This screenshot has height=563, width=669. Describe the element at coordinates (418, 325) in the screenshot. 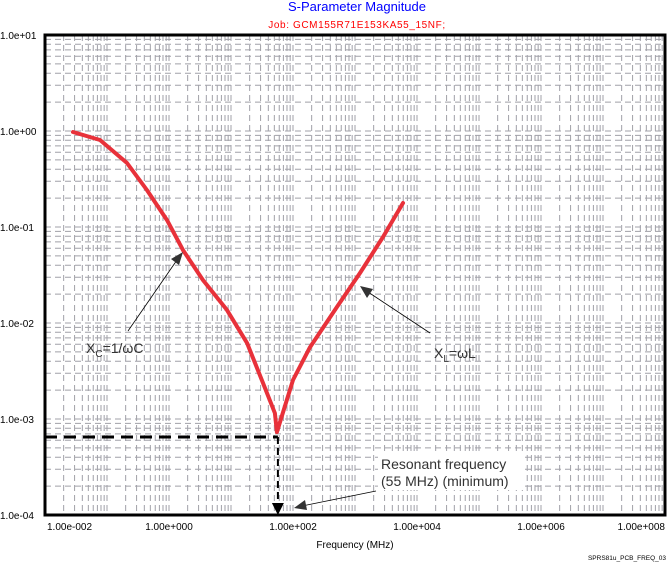

I see `annotation-xl: XL=ωL` at that location.